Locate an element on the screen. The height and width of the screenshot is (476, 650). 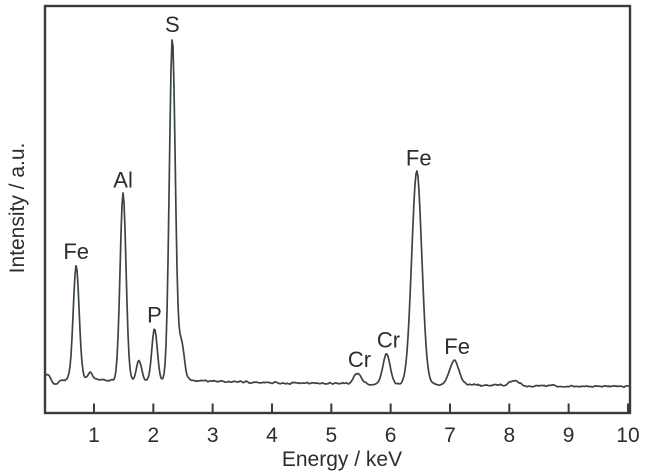
x-tick-label: 7 is located at coordinates (450, 435).